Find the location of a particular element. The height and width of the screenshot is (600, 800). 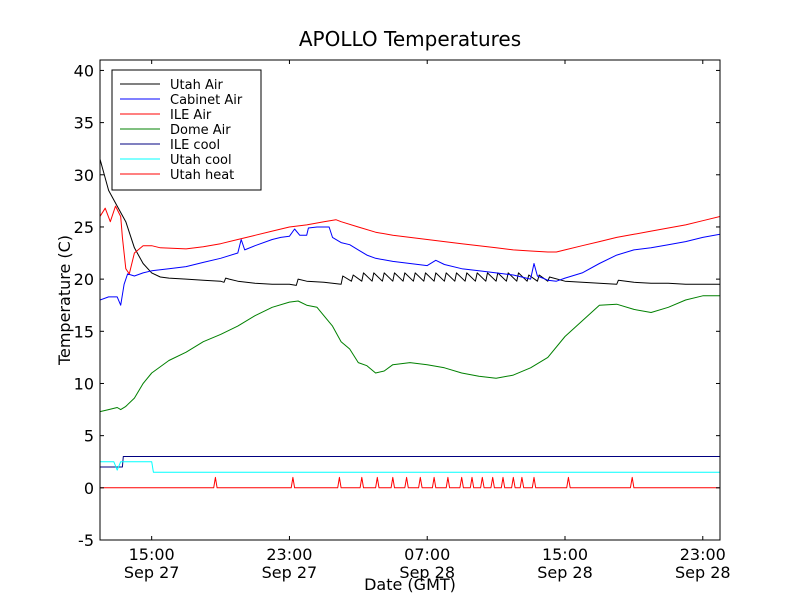

legend-box is located at coordinates (186, 130).